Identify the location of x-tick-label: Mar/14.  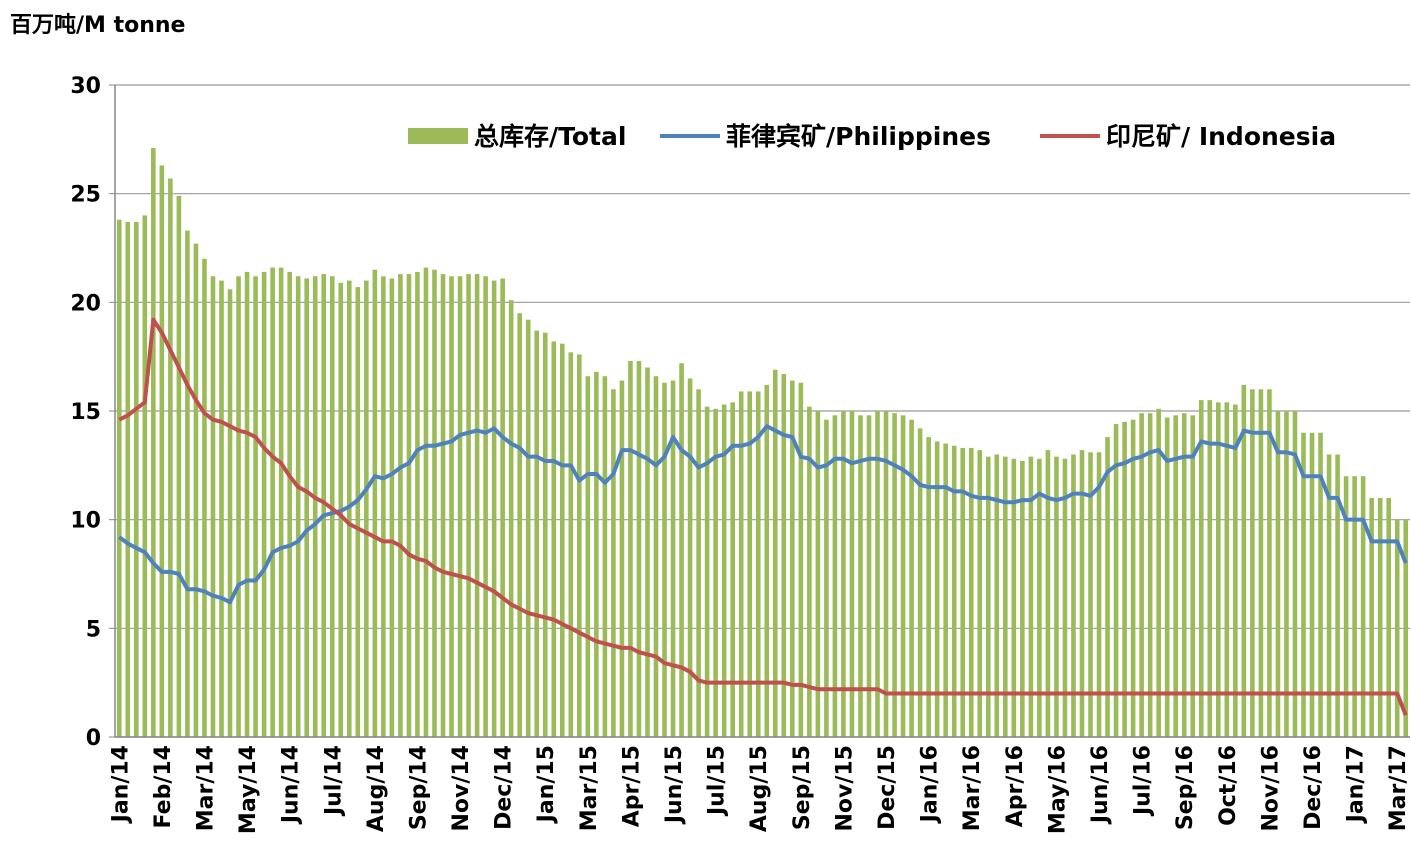
(205, 788).